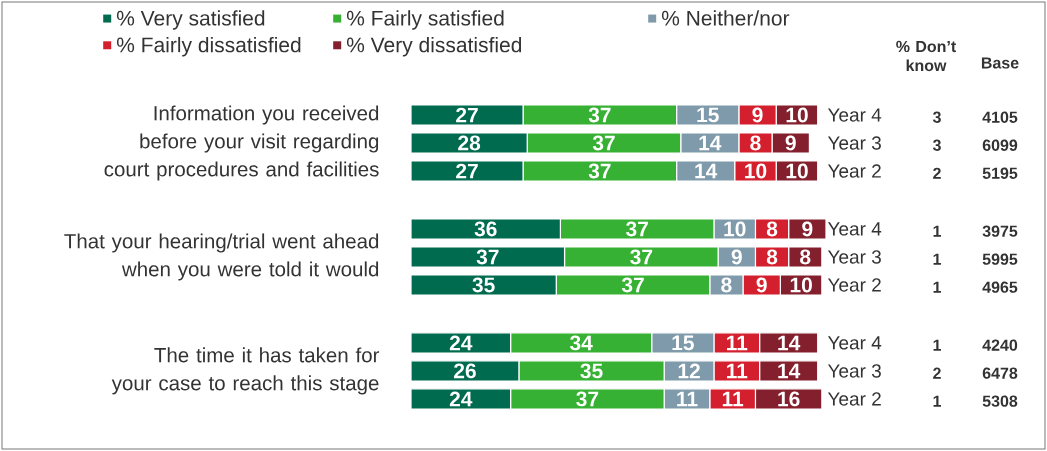  I want to click on text: 4240, so click(1000, 345).